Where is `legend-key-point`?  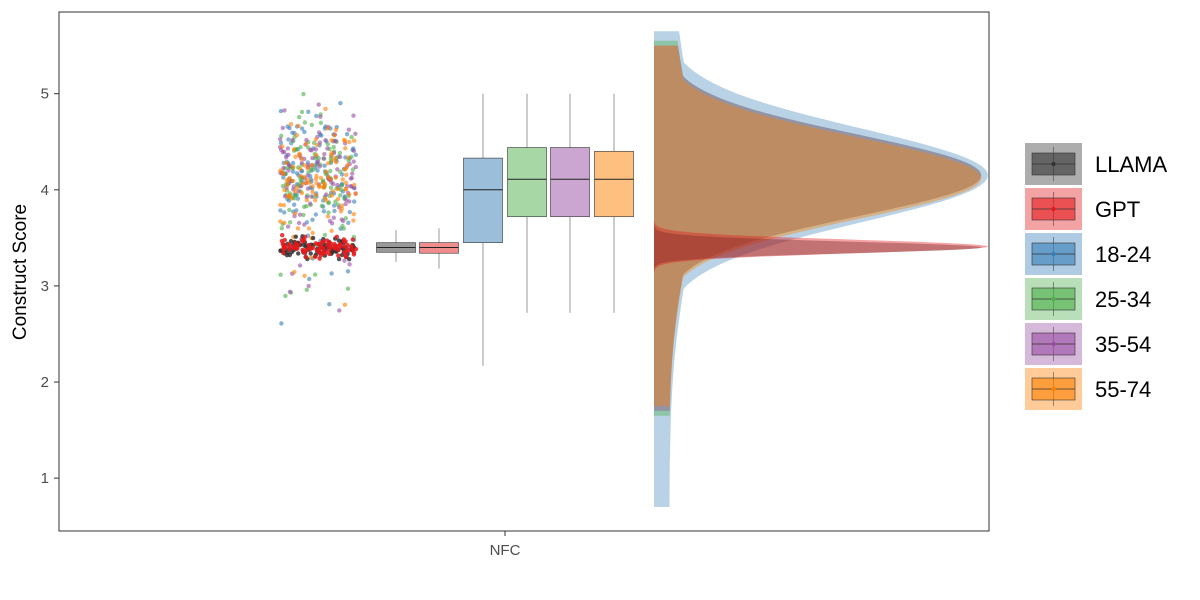
legend-key-point is located at coordinates (1053, 254).